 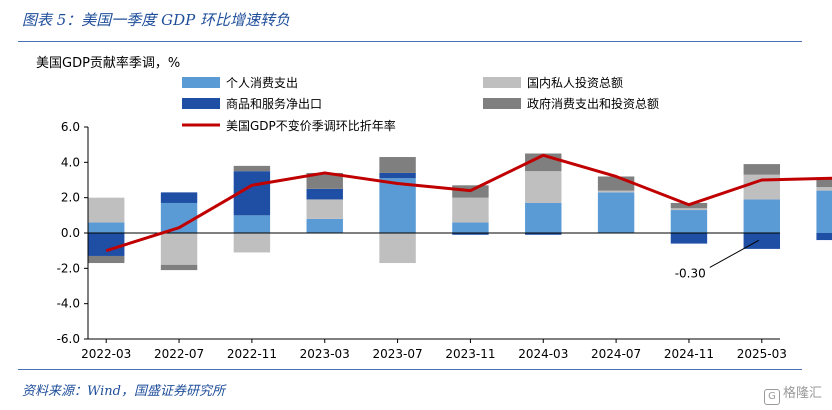 I want to click on y-tick-label: 2.0, so click(x=70, y=198).